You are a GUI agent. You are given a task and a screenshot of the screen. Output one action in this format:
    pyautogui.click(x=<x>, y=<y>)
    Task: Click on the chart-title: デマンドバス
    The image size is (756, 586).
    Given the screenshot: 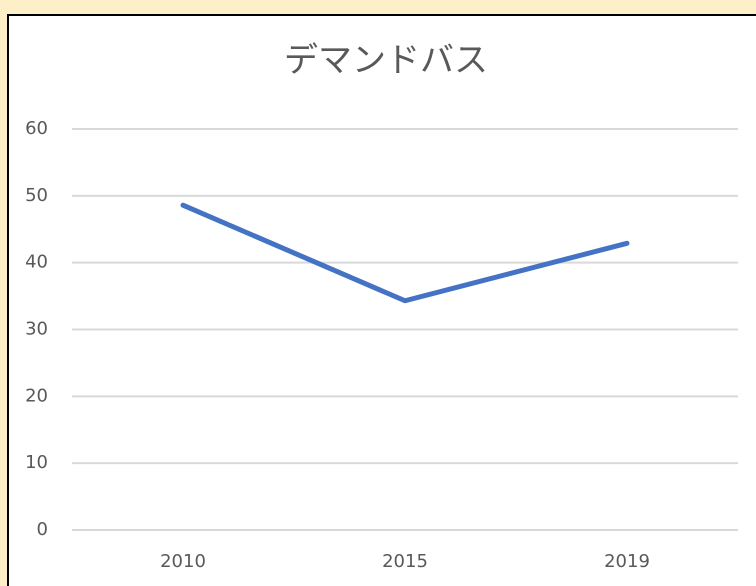 What is the action you would take?
    pyautogui.click(x=386, y=61)
    